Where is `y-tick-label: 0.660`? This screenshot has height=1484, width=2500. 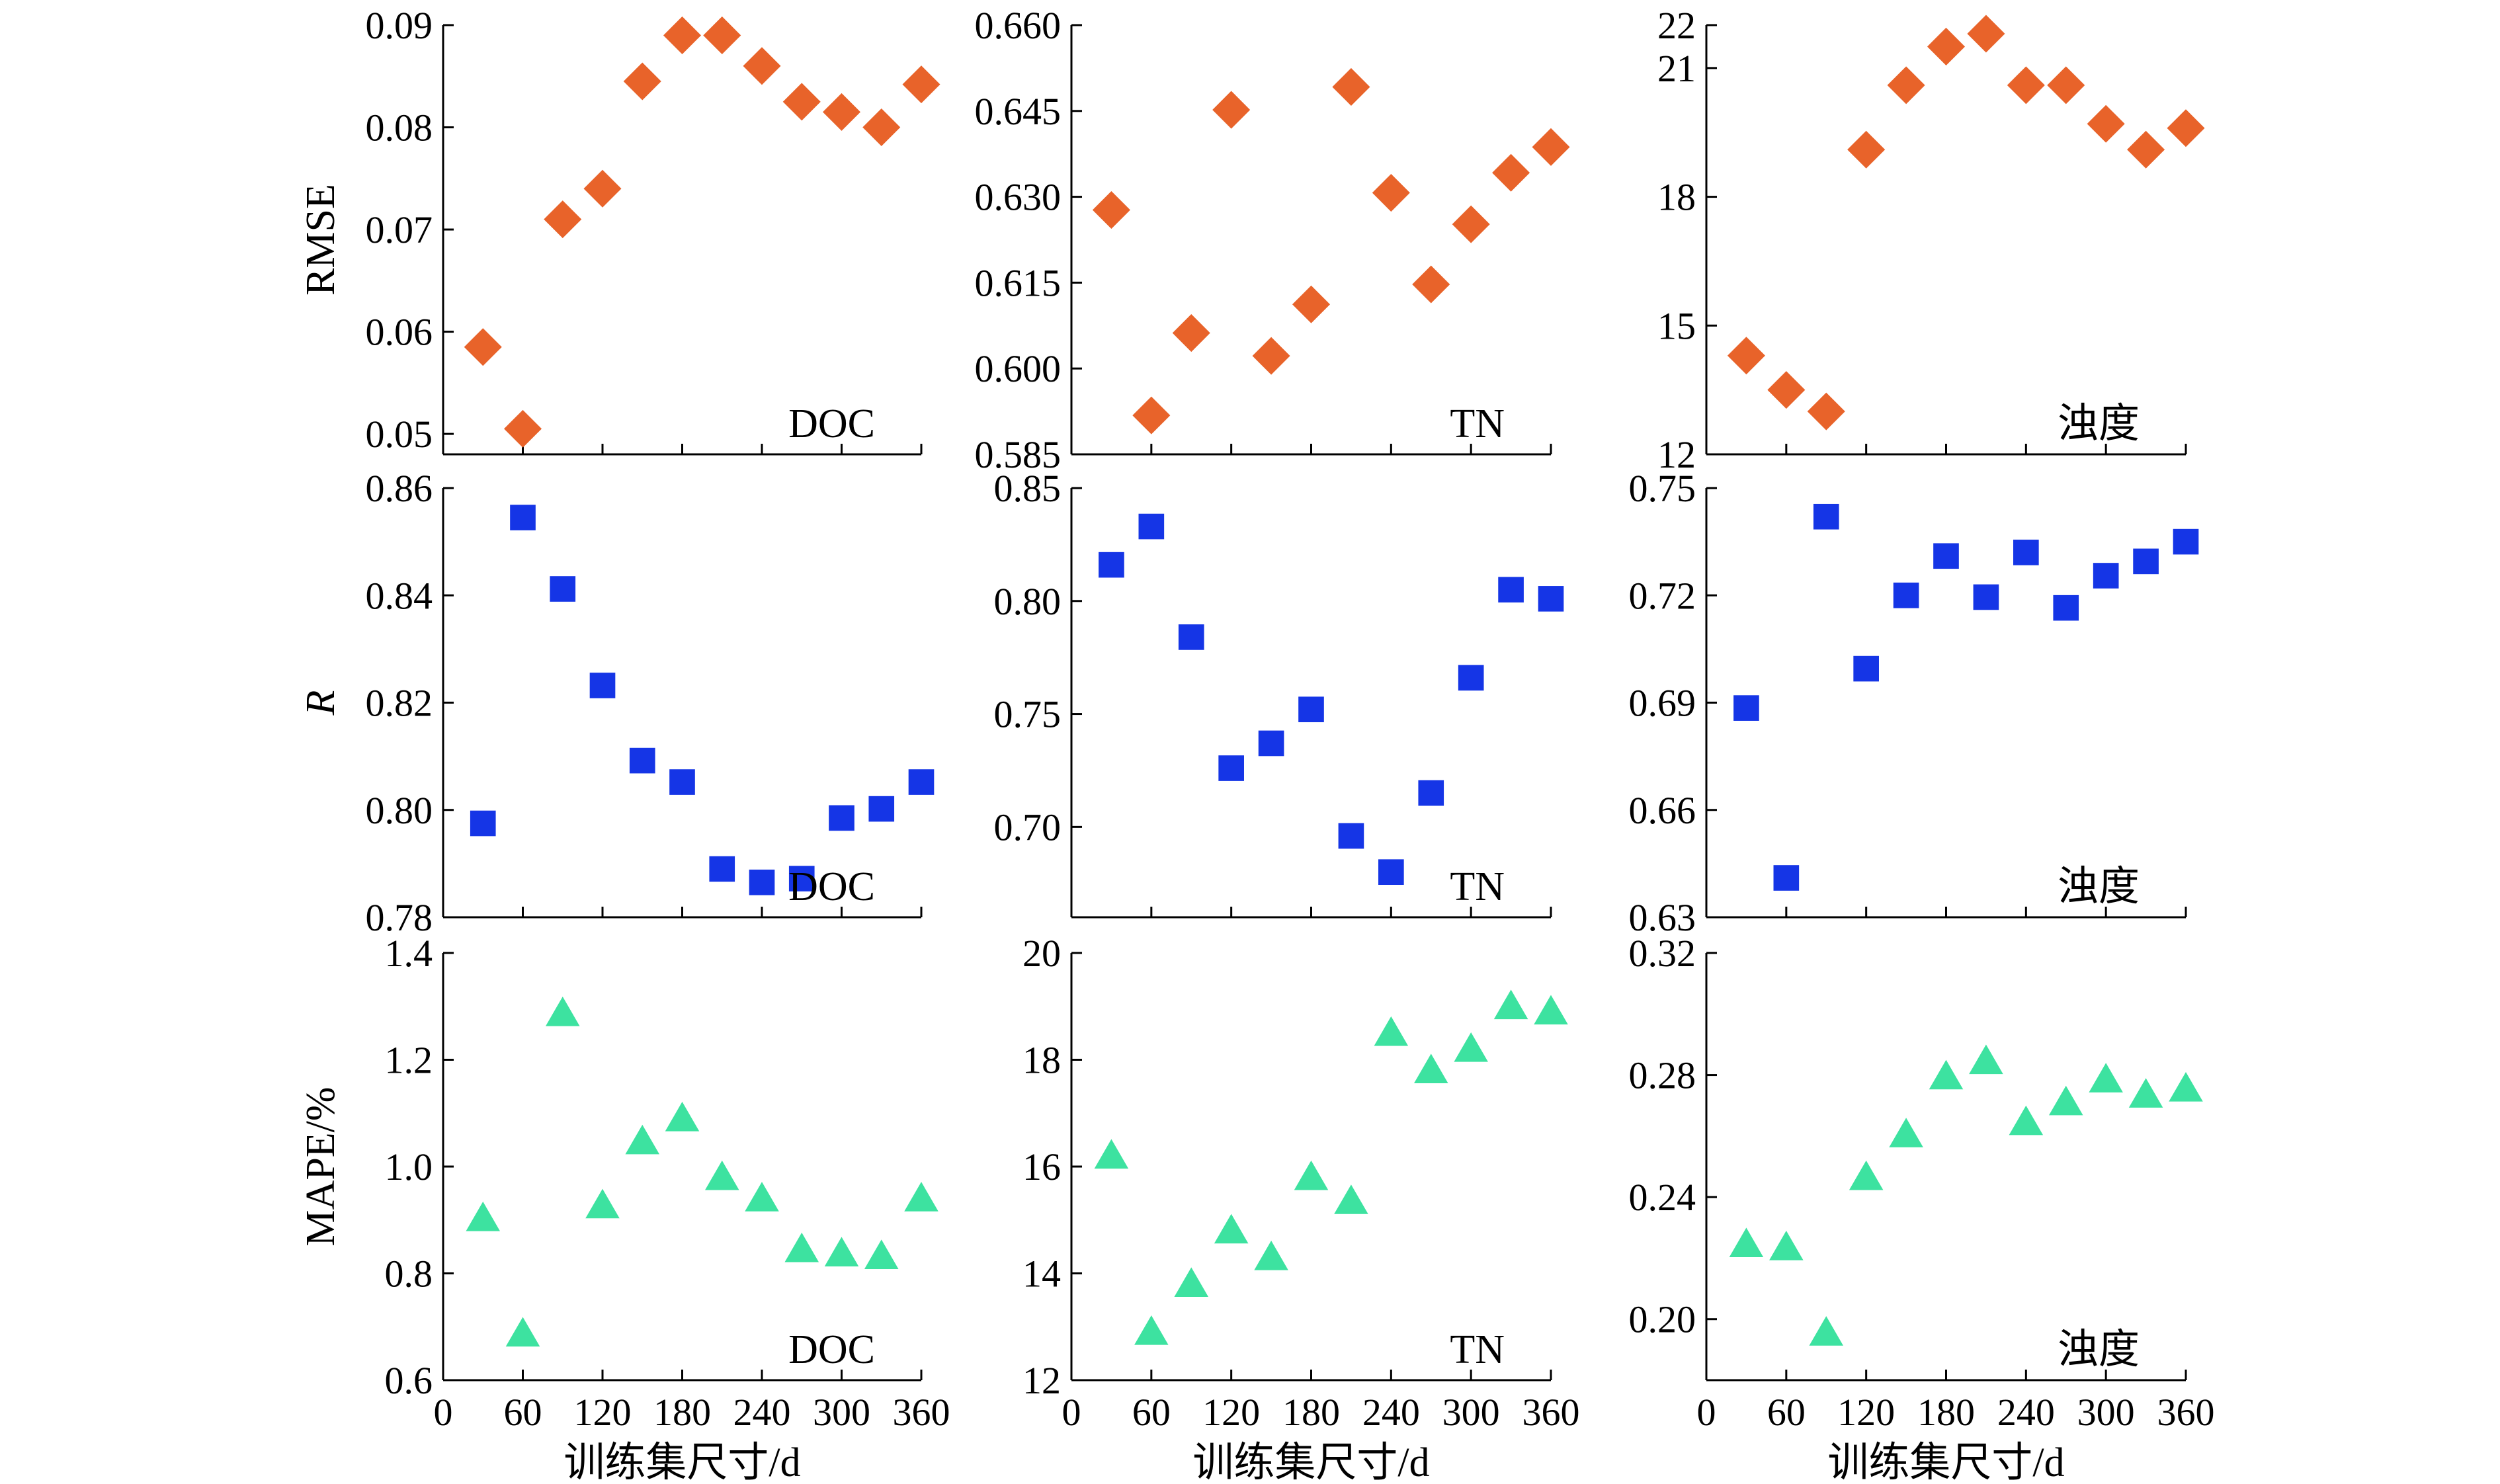
y-tick-label: 0.660 is located at coordinates (1018, 26).